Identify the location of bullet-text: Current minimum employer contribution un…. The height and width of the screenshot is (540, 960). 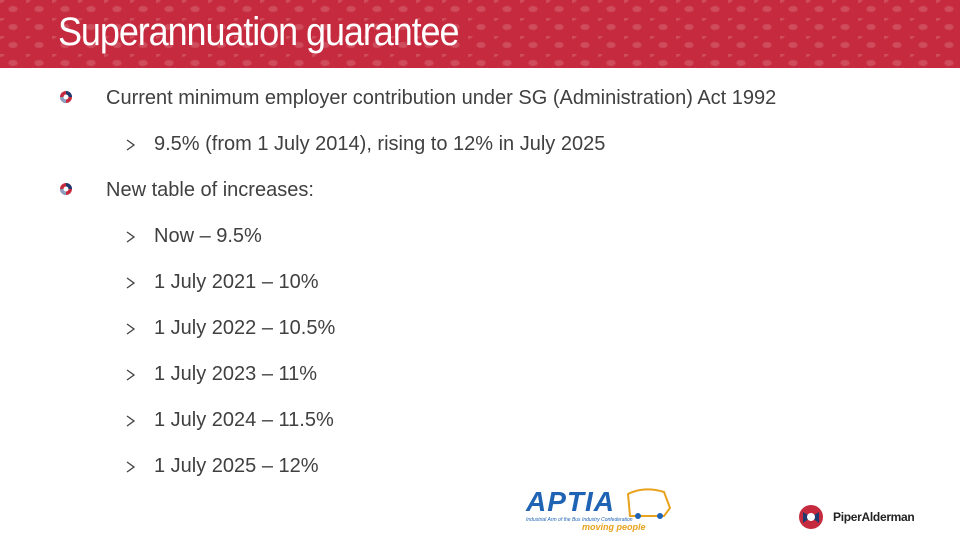
(441, 98).